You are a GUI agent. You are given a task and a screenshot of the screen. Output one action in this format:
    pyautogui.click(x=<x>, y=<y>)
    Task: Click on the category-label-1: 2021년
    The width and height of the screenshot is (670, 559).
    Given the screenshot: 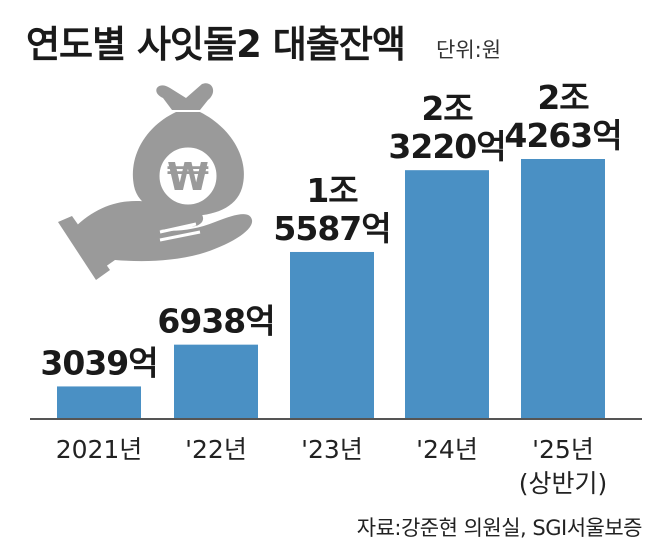 What is the action you would take?
    pyautogui.click(x=99, y=449)
    